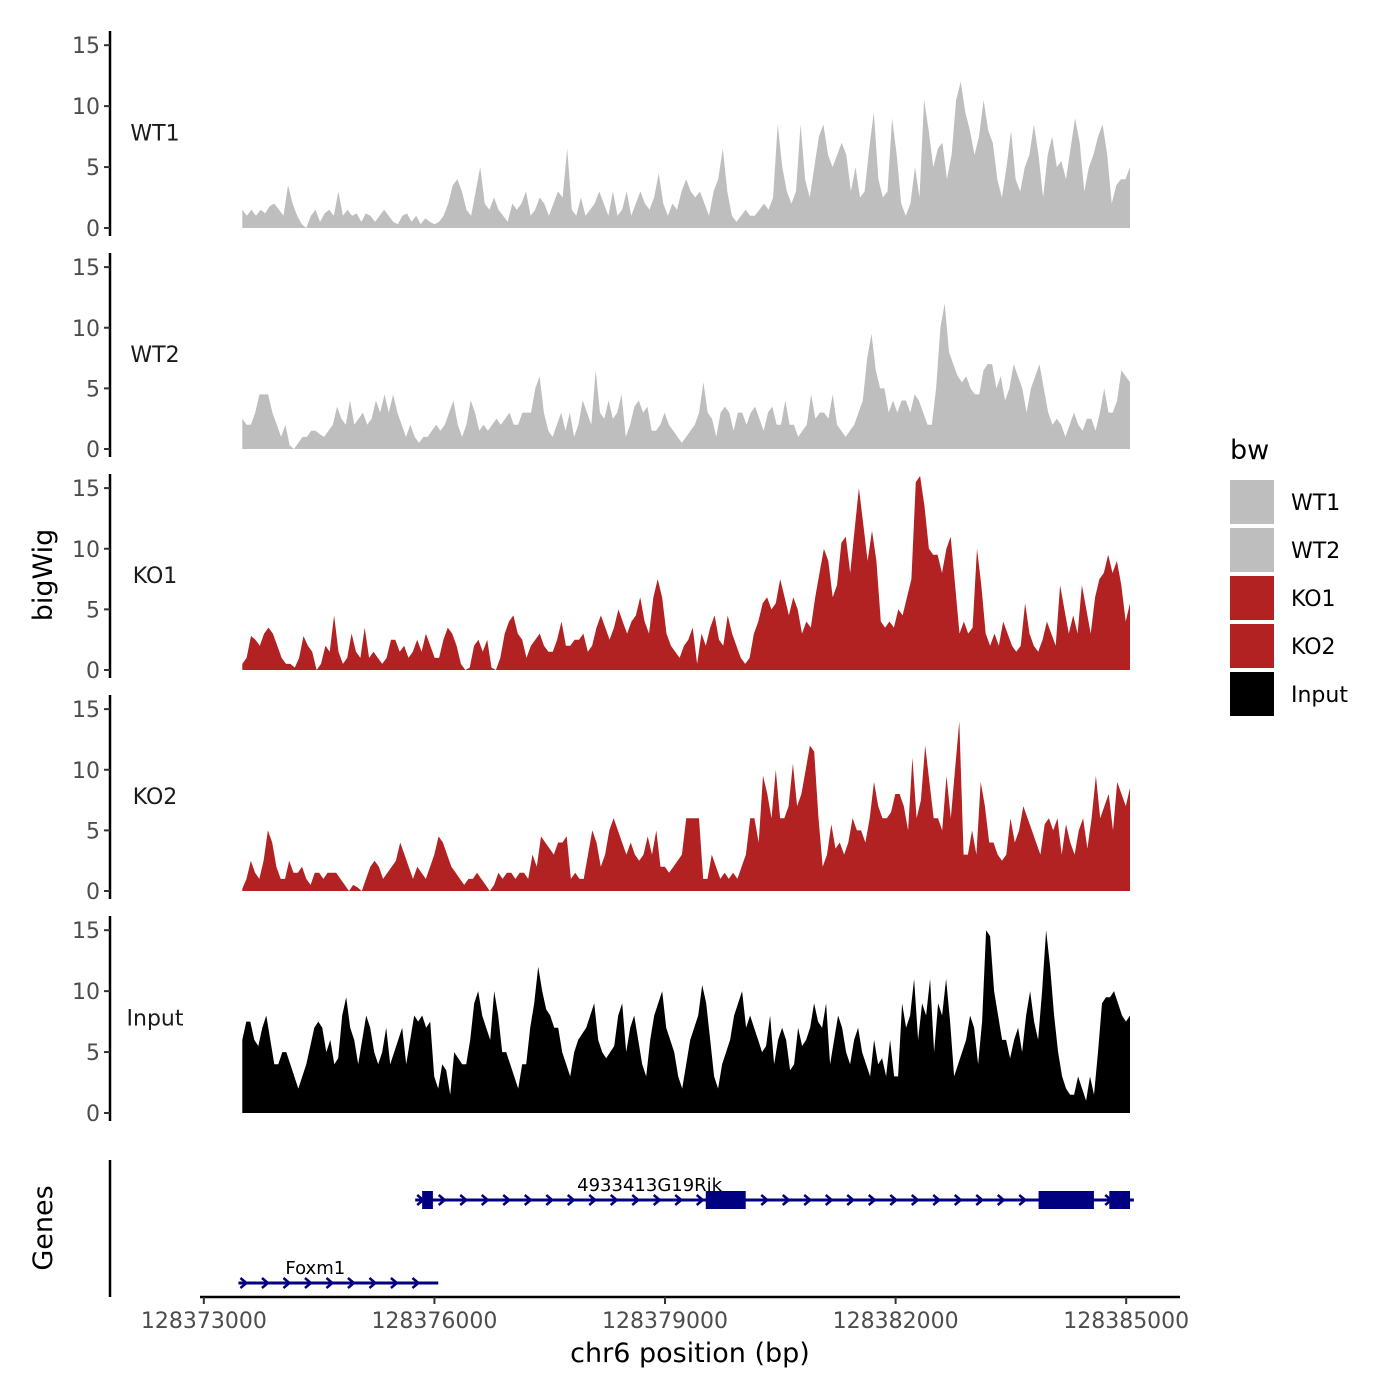 Image resolution: width=1400 pixels, height=1400 pixels. Describe the element at coordinates (204, 1321) in the screenshot. I see `x-tick-label: 128373000` at that location.